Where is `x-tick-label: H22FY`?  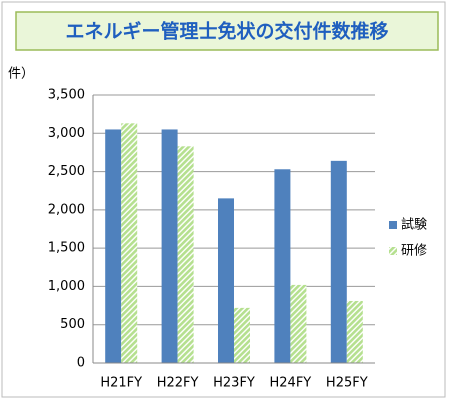 x-tick-label: H22FY is located at coordinates (178, 383).